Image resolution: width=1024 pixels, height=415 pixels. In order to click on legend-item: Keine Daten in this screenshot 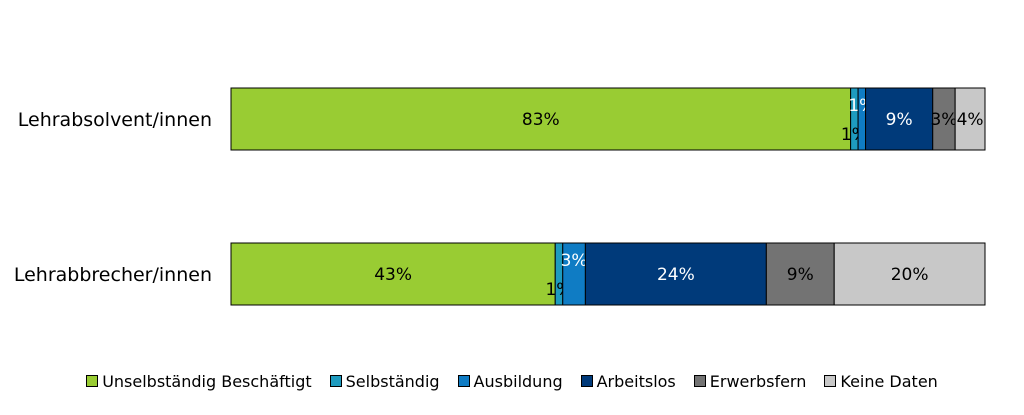, I will do `click(881, 381)`.